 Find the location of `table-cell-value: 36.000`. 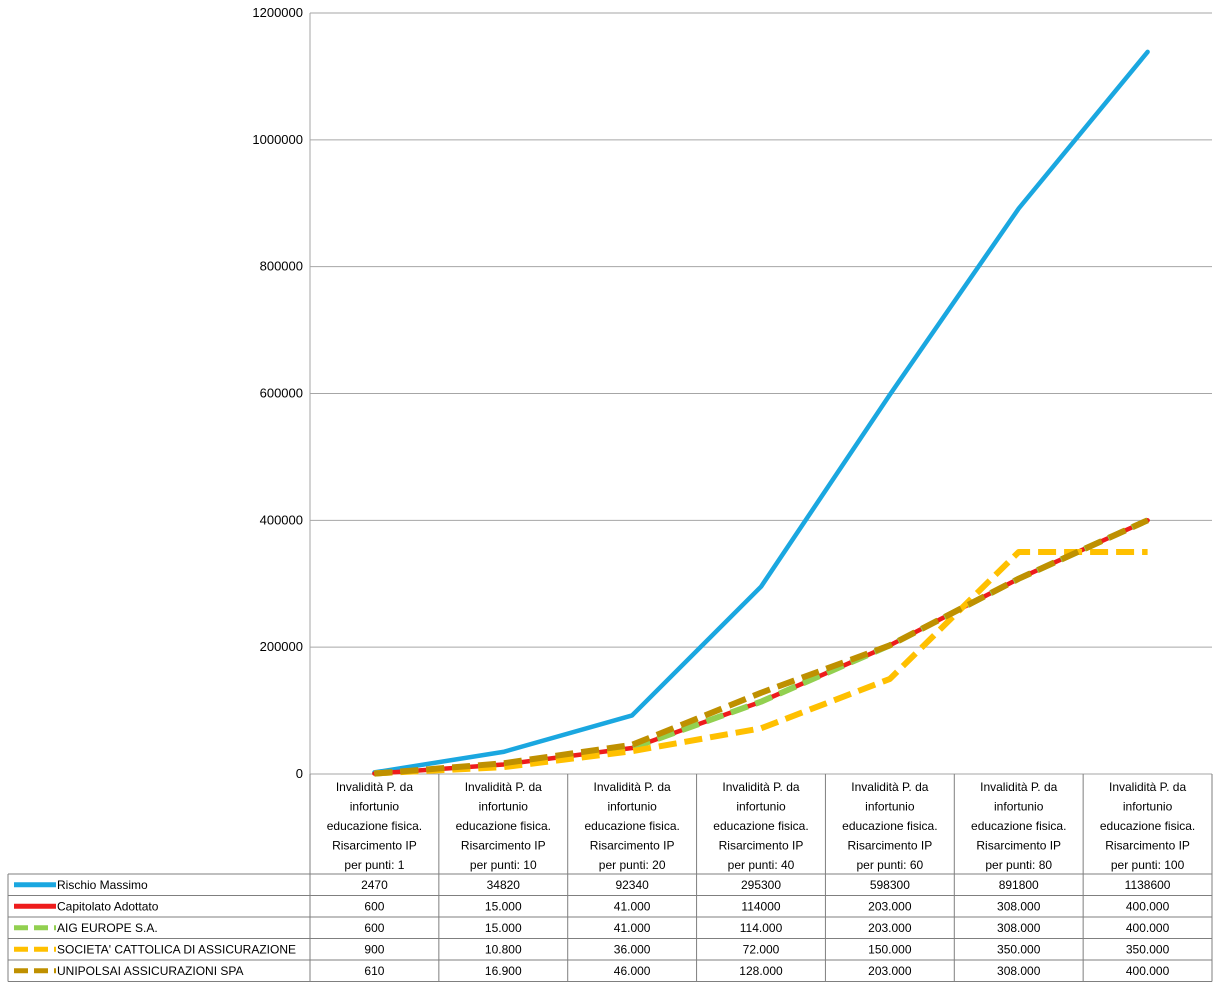

table-cell-value: 36.000 is located at coordinates (632, 949).